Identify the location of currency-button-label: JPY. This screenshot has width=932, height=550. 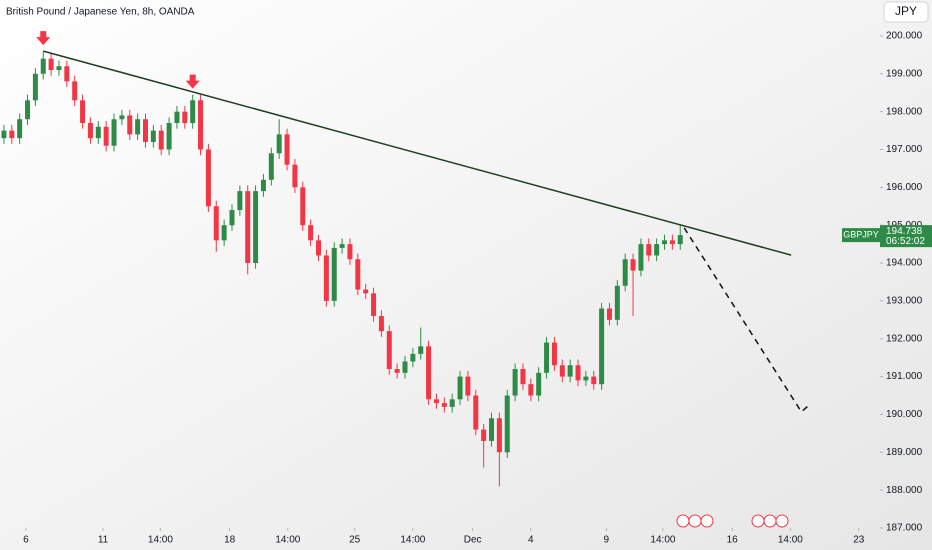
(906, 11).